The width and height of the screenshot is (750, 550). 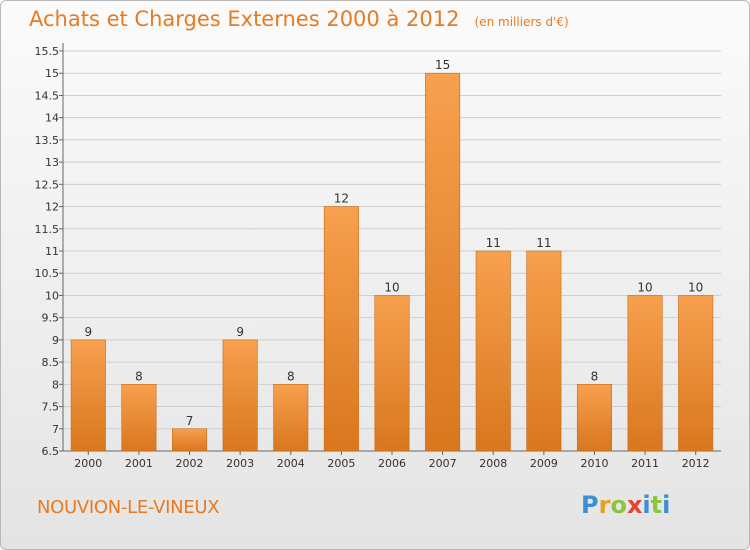 I want to click on y-tick-label: 15, so click(x=52, y=73).